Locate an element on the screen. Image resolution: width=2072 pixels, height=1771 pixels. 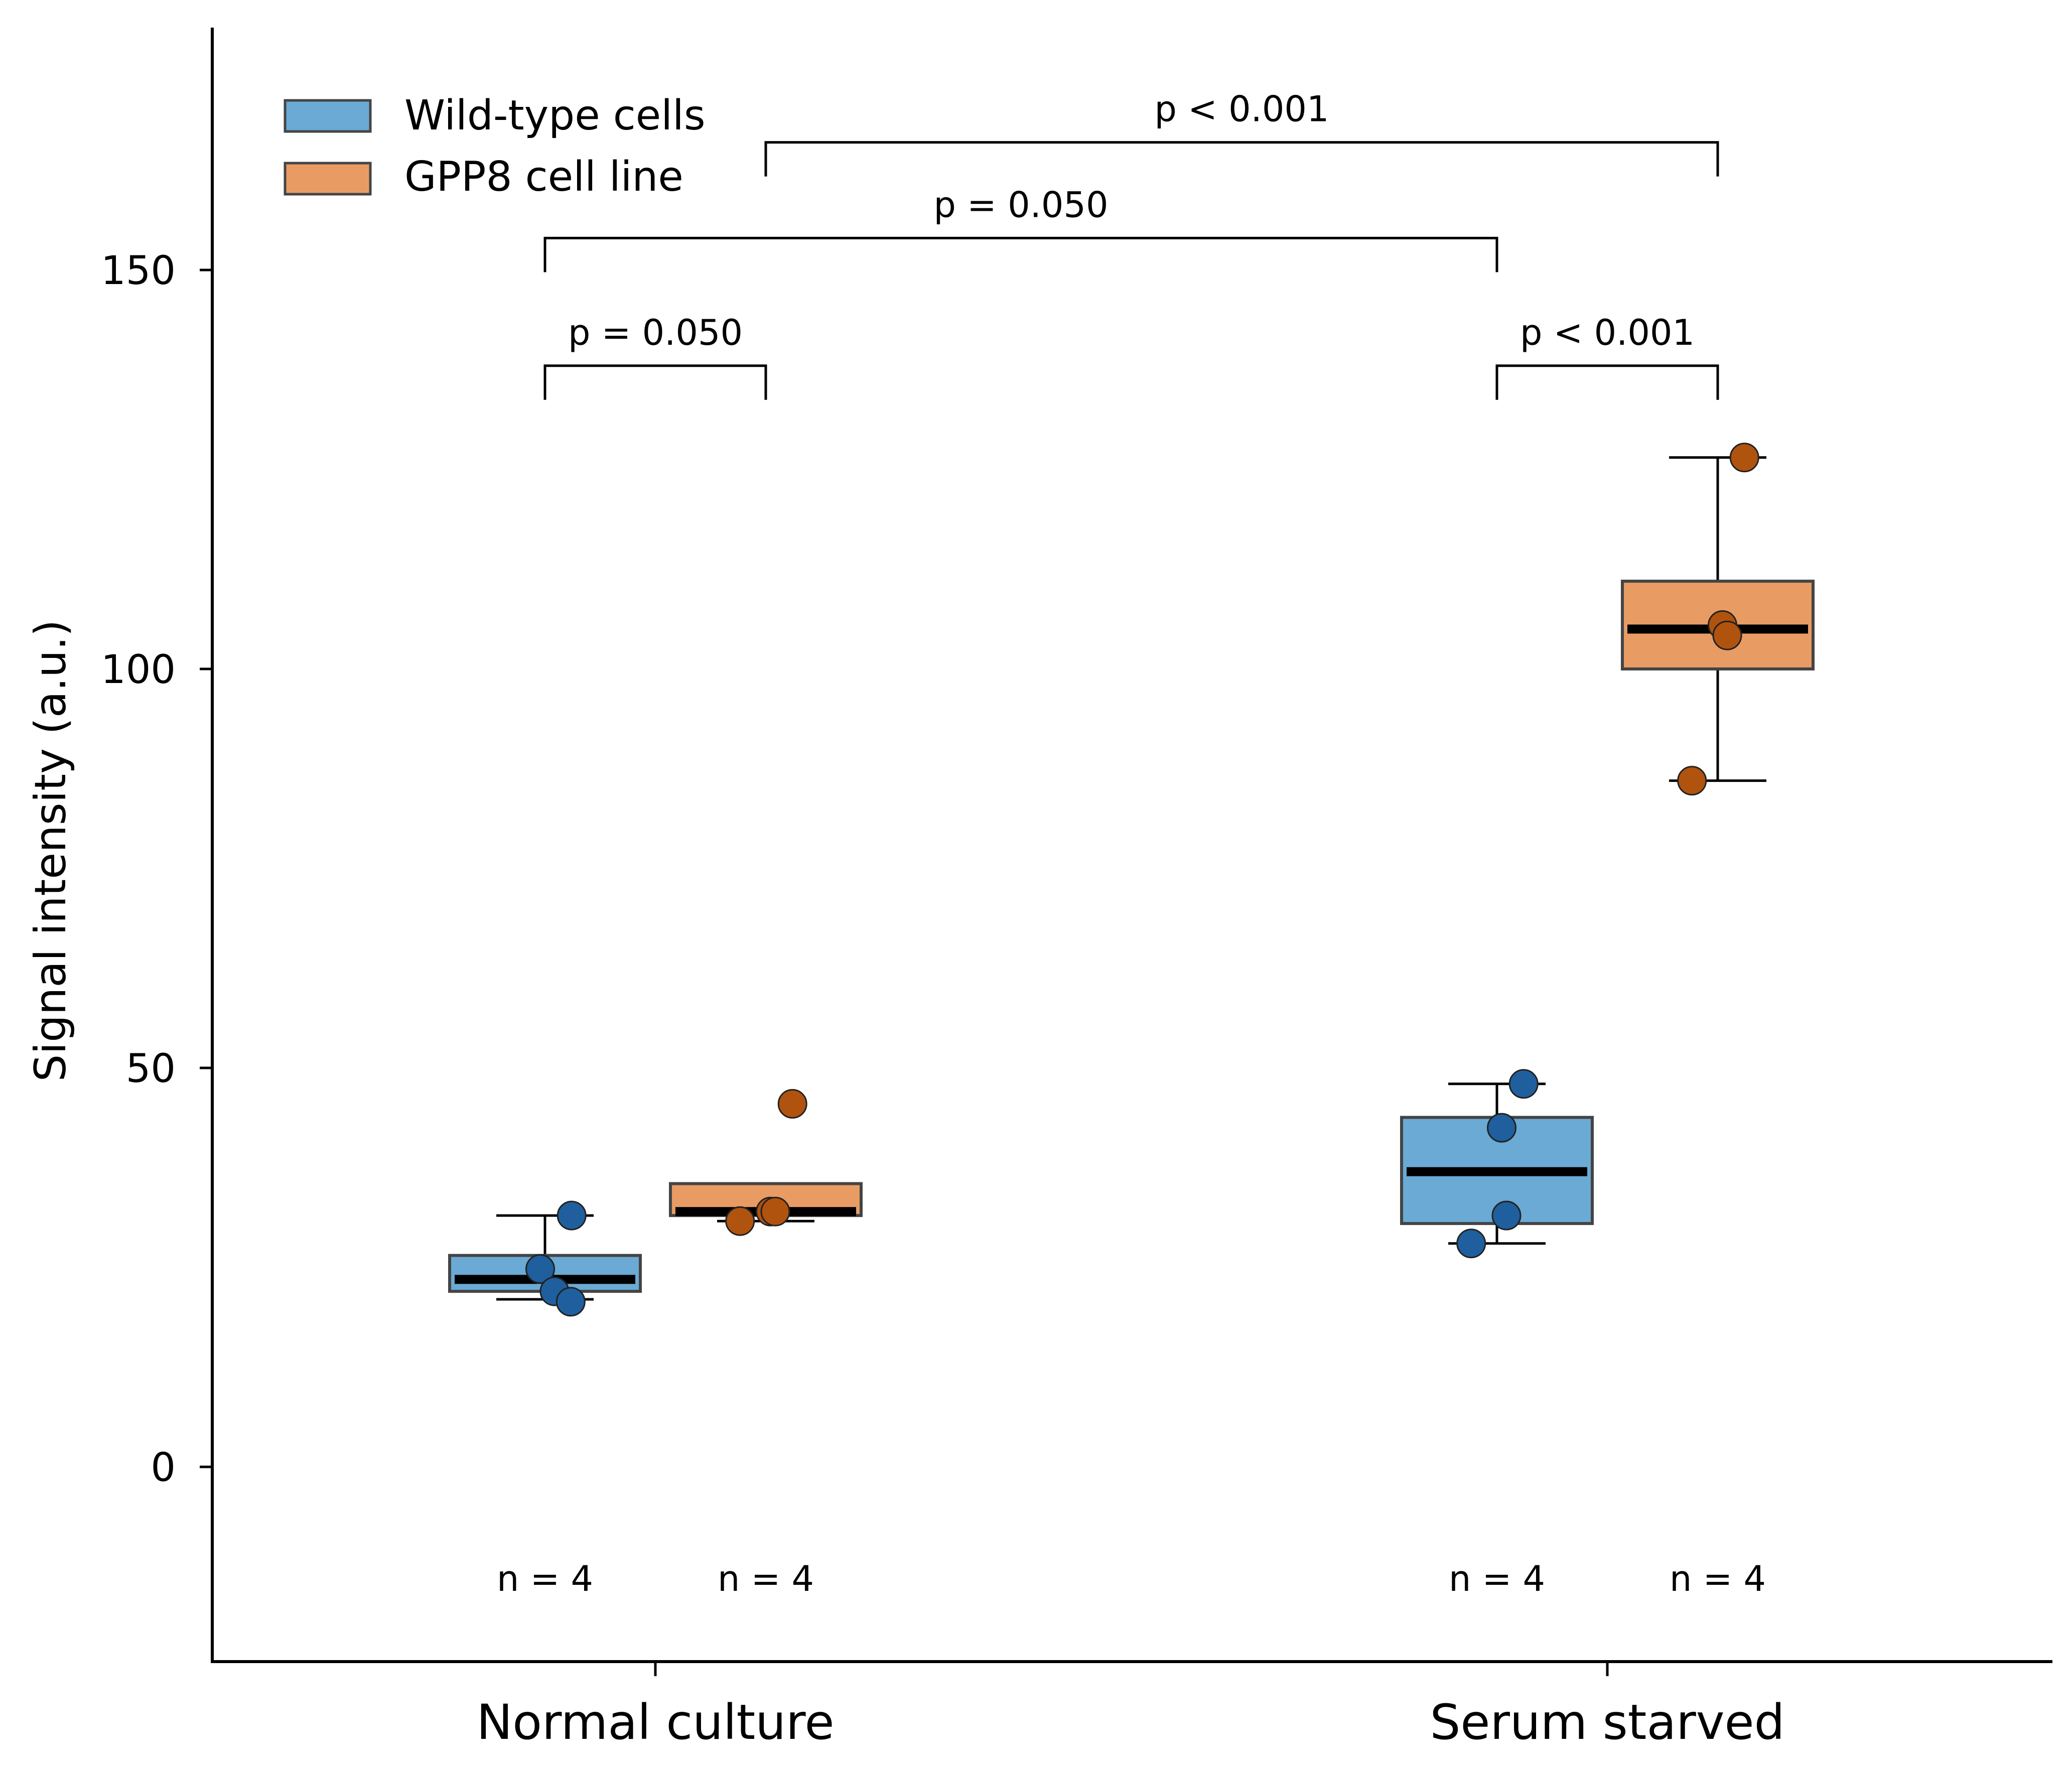
significance-annotations: p = 0.050 p < 0.001 p = 0.050 p < 0.001 is located at coordinates (1131, 244).